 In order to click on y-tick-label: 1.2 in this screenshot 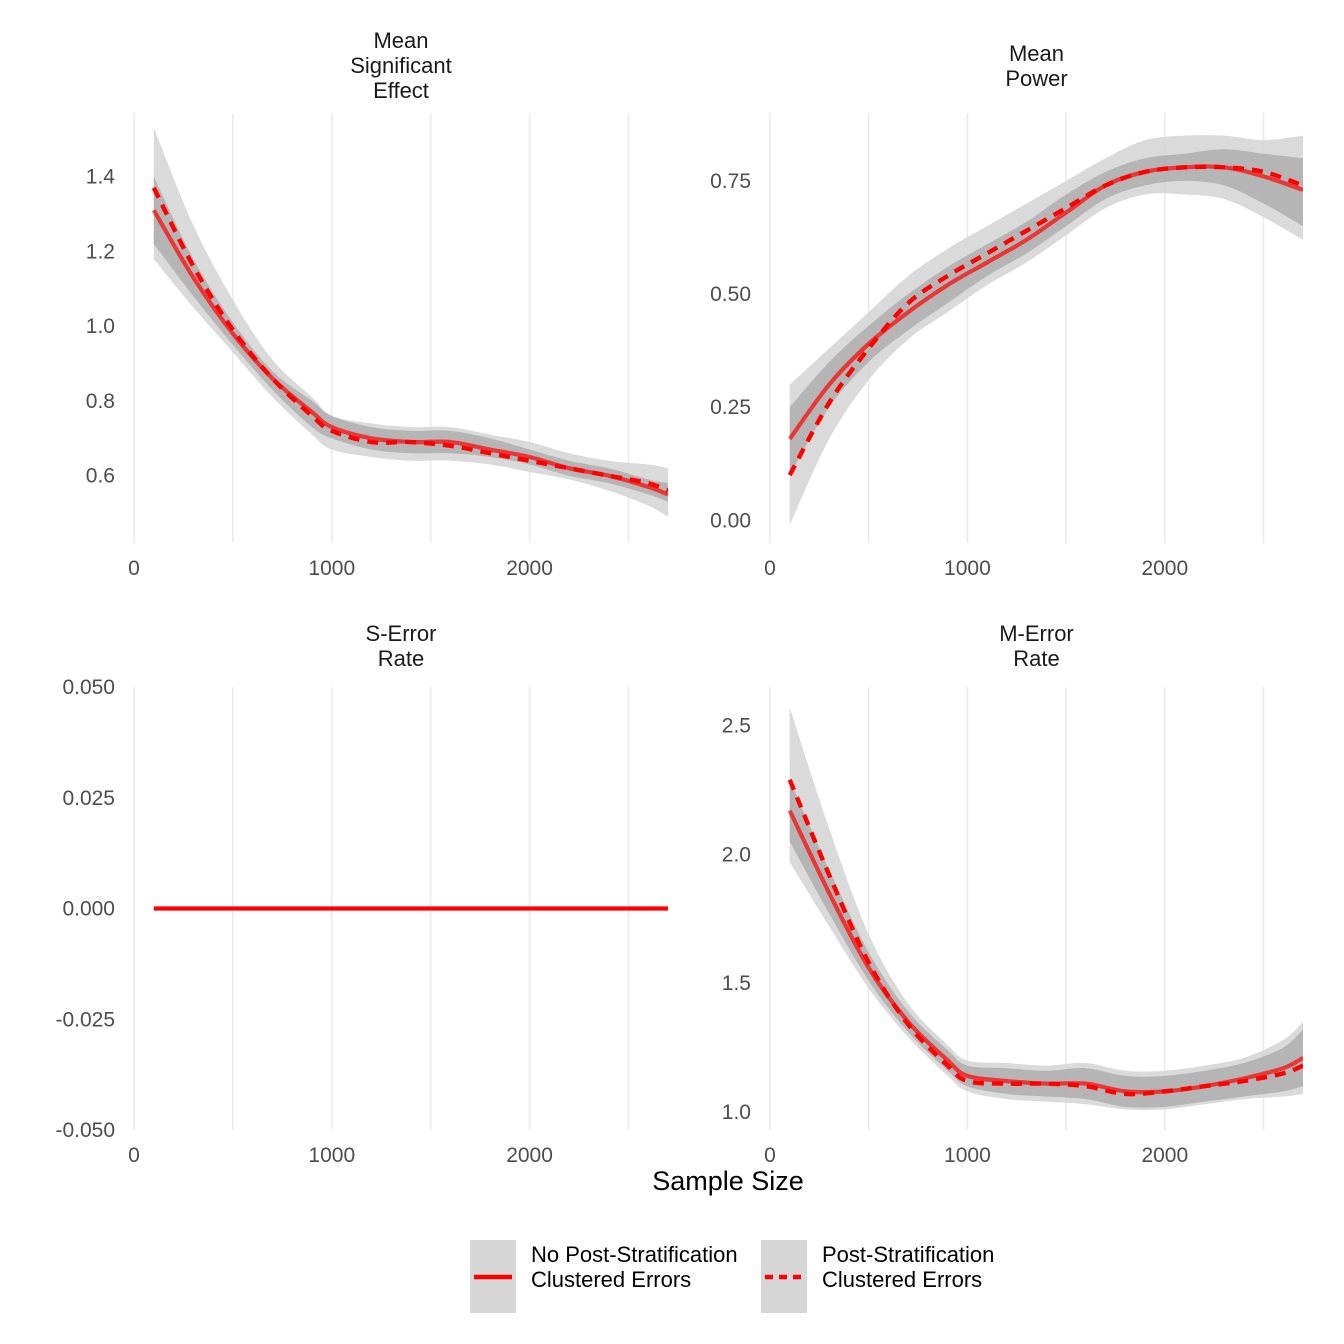, I will do `click(100, 251)`.